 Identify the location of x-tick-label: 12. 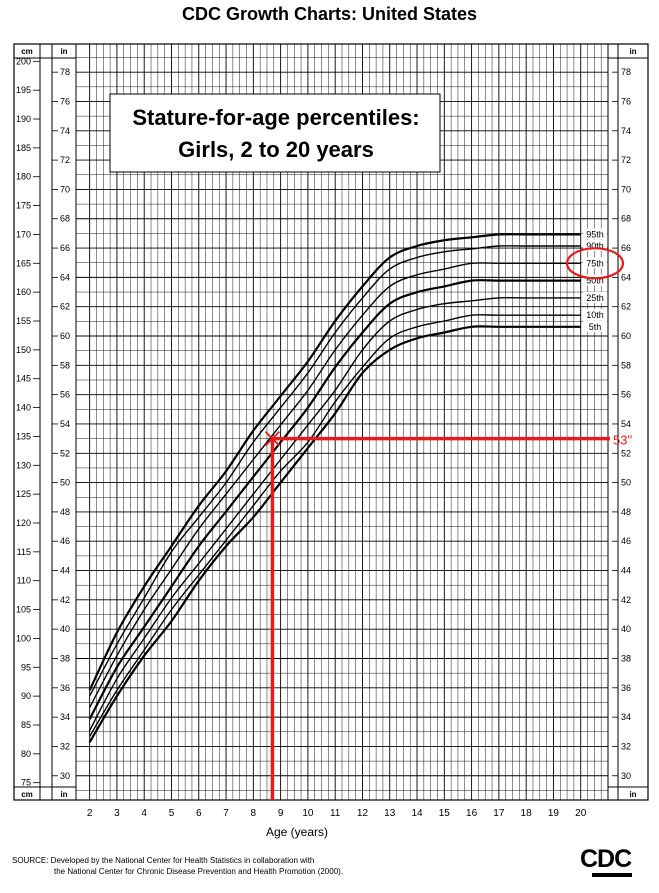
(363, 813).